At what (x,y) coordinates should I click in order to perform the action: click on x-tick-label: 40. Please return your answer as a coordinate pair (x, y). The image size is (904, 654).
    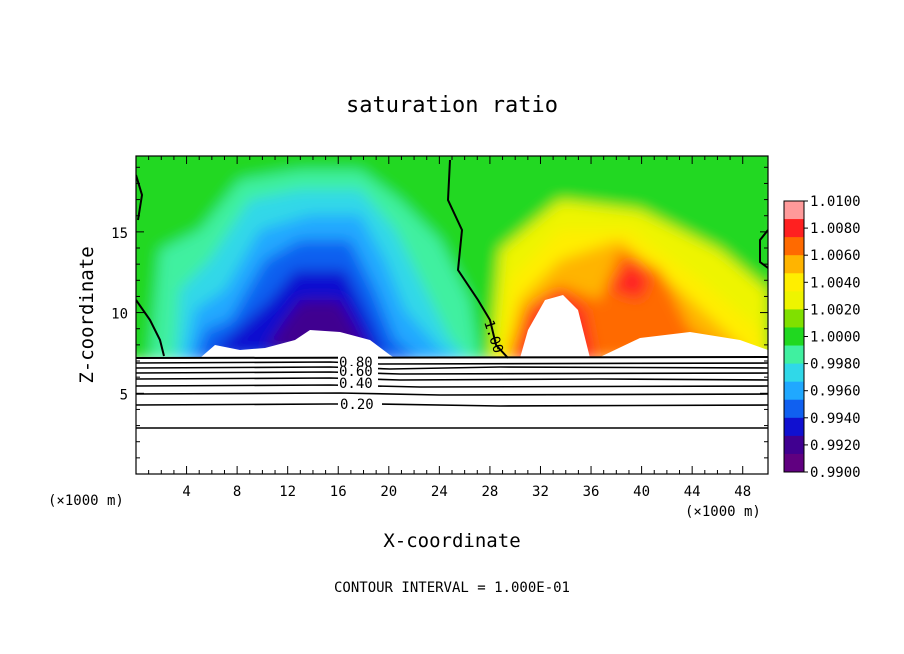
    Looking at the image, I should click on (641, 492).